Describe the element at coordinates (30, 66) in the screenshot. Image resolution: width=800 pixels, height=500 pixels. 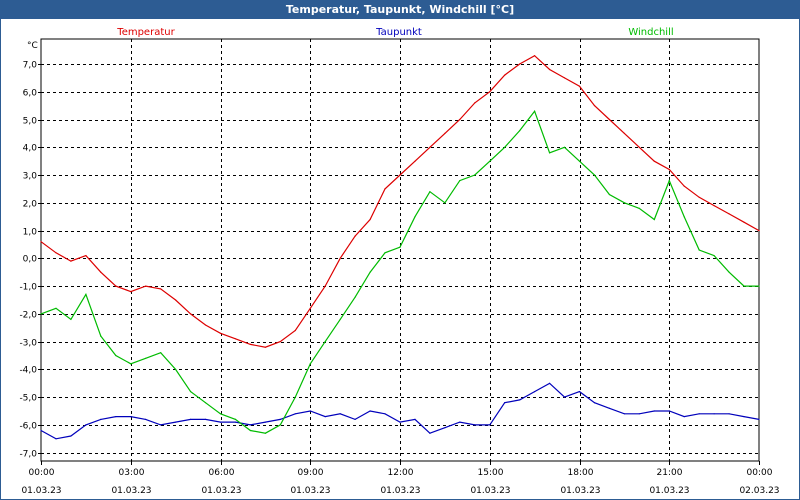
I see `y-tick-label: 7,0` at that location.